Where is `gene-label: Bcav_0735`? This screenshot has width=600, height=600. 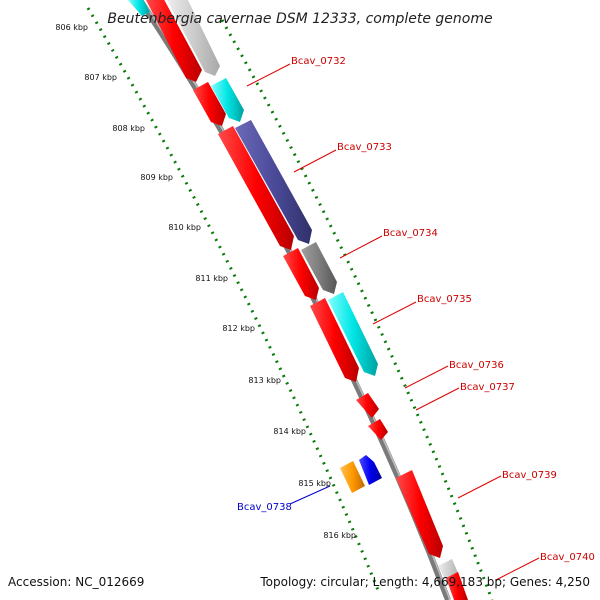
gene-label: Bcav_0735 is located at coordinates (444, 299).